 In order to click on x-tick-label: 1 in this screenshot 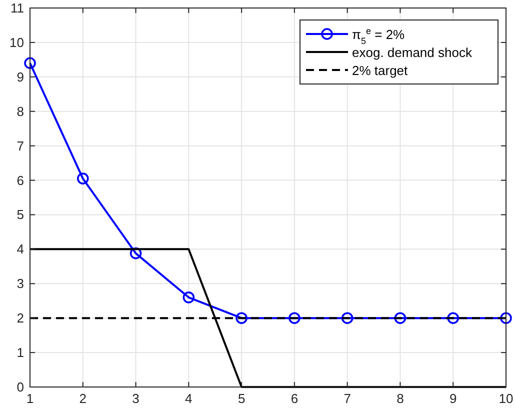, I will do `click(30, 398)`.